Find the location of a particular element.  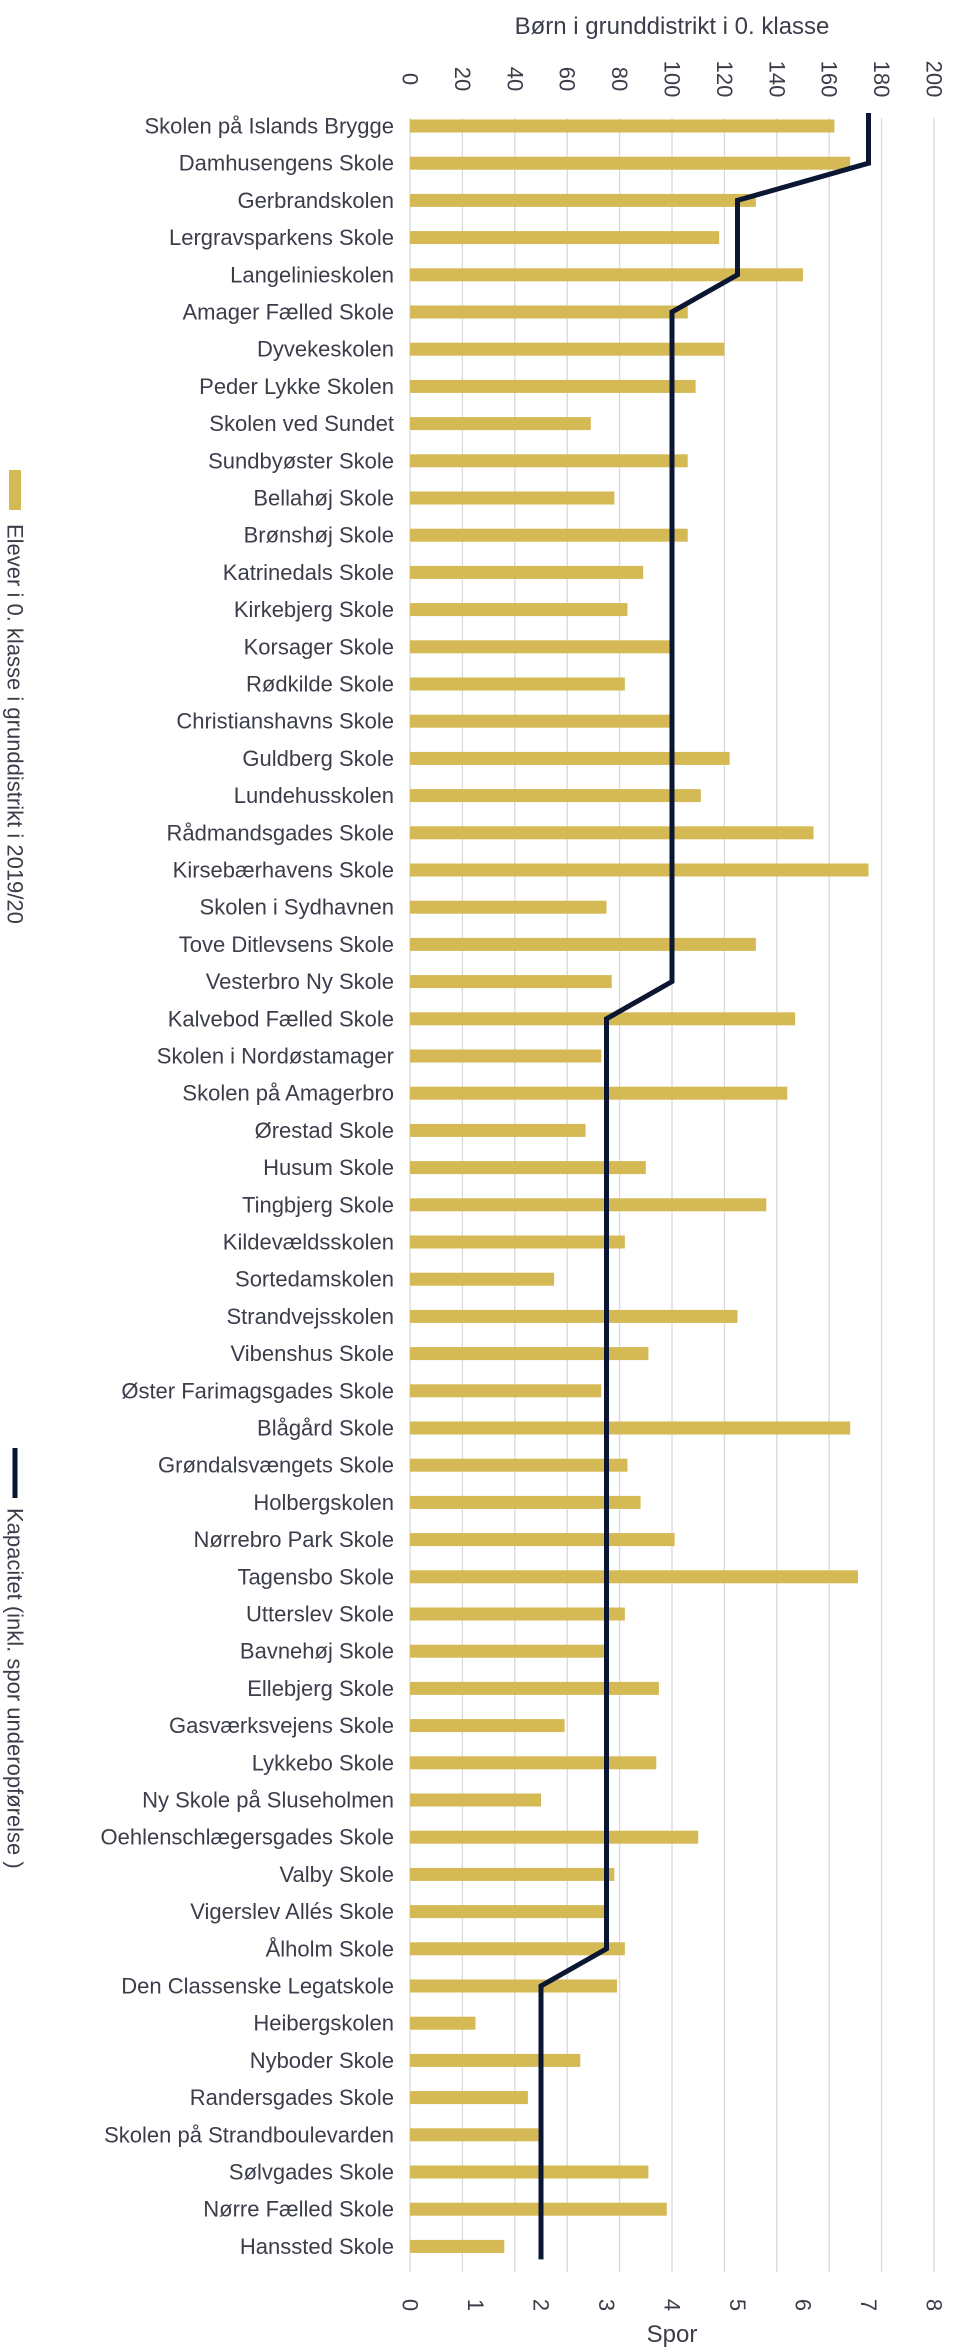

category-label: Skolen på Islands Brygge is located at coordinates (270, 126).